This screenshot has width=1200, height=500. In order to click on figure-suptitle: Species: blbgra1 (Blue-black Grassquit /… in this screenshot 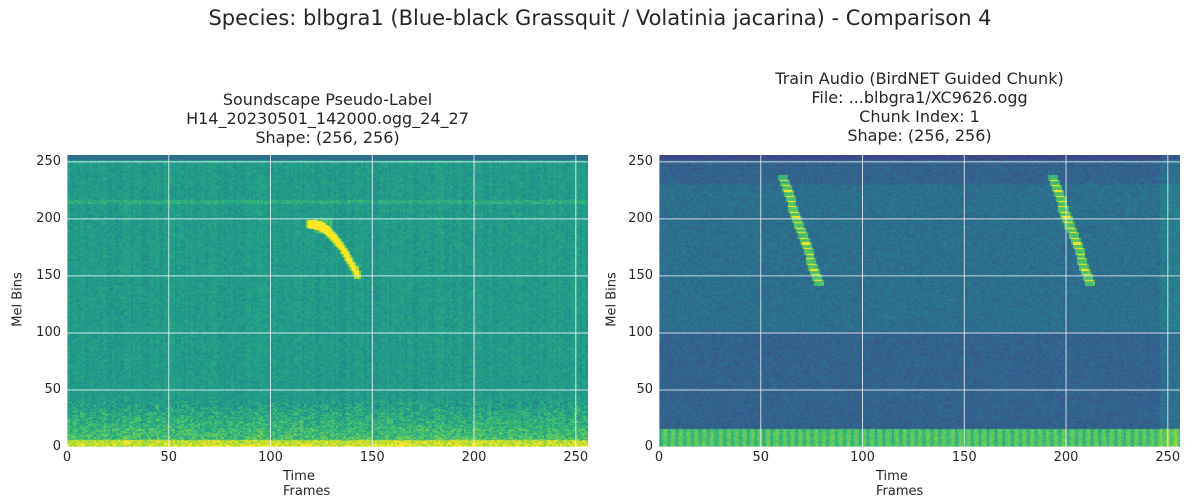, I will do `click(600, 18)`.